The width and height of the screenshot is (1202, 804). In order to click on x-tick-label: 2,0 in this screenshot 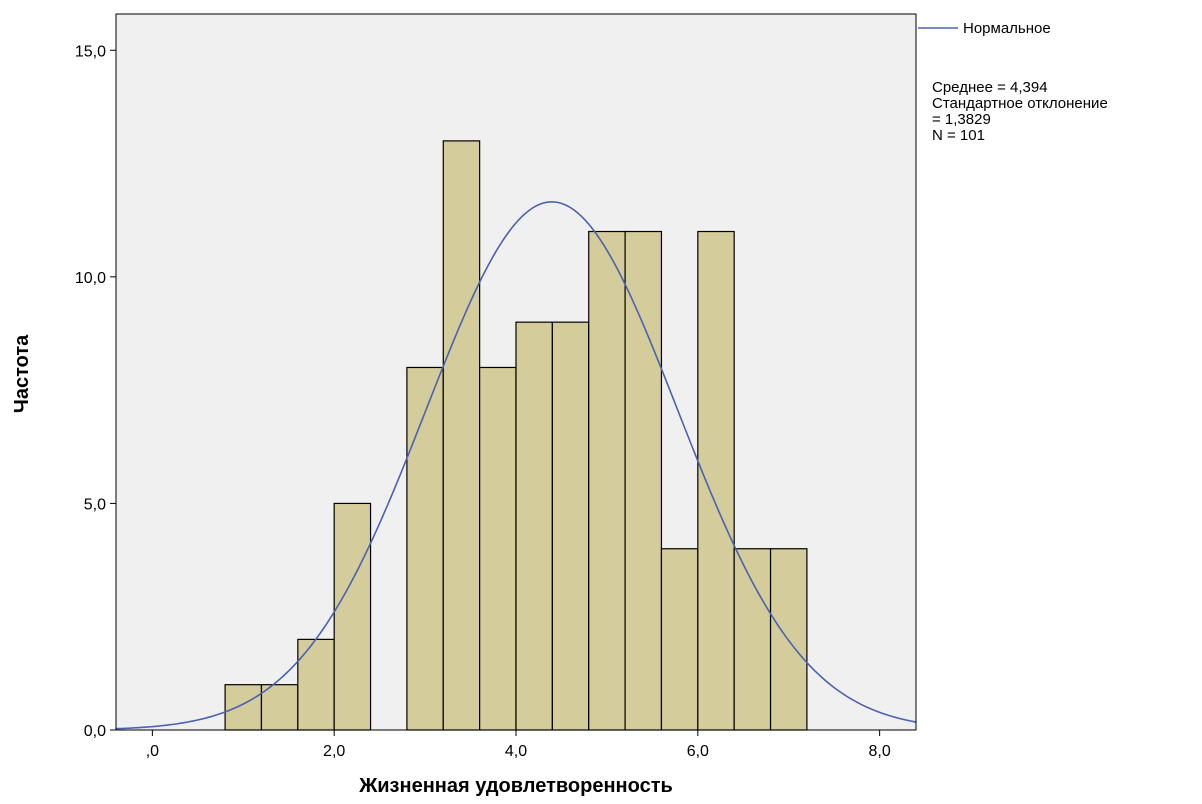, I will do `click(334, 751)`.